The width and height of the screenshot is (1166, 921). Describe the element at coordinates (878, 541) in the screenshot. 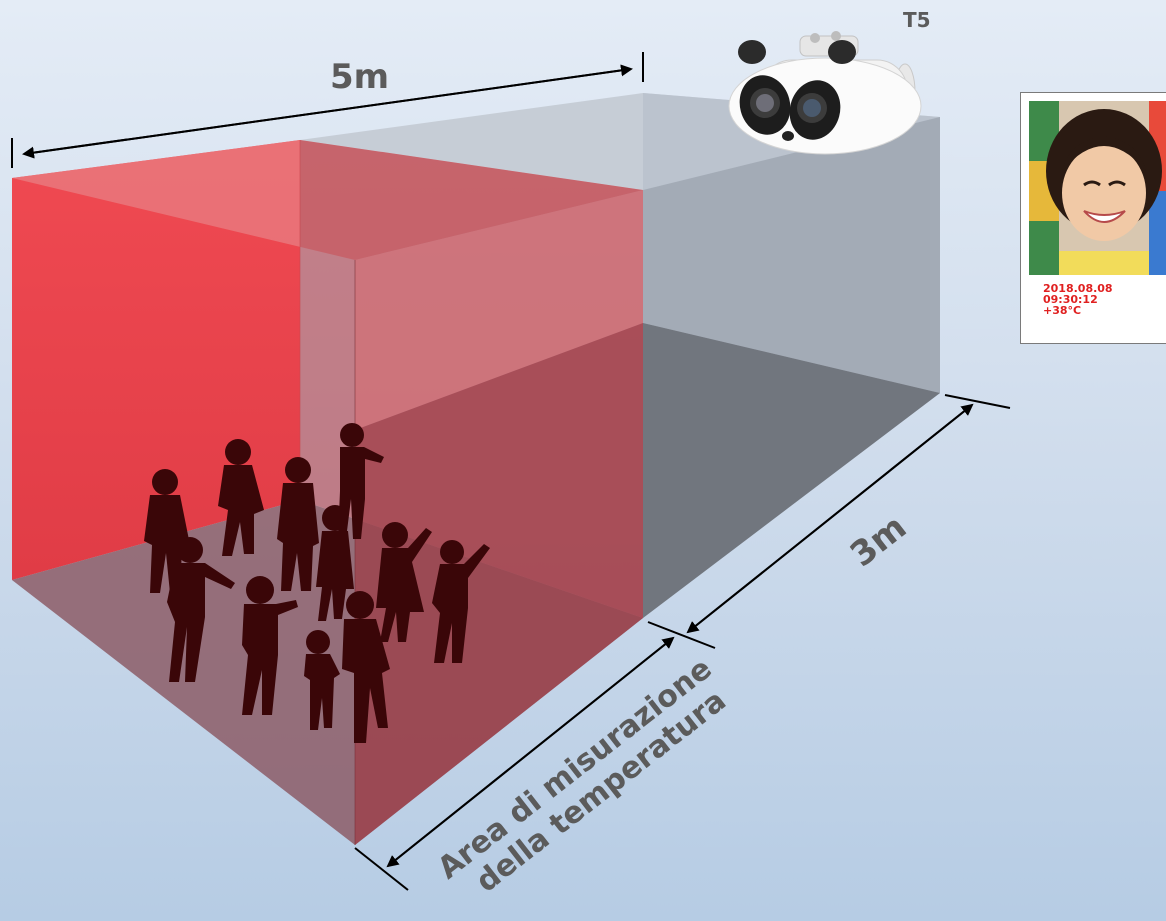

I see `depth-label: 3m` at that location.